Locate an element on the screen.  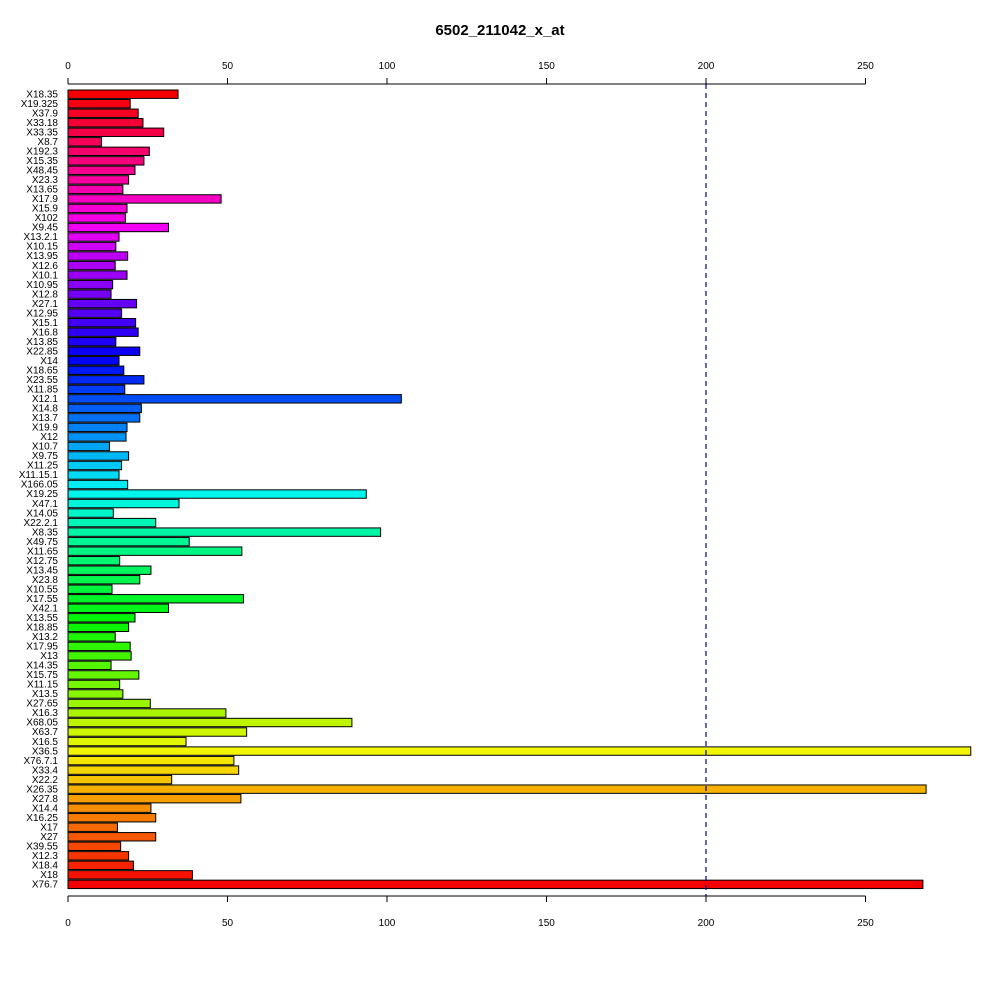
bar-X12 is located at coordinates (97, 437).